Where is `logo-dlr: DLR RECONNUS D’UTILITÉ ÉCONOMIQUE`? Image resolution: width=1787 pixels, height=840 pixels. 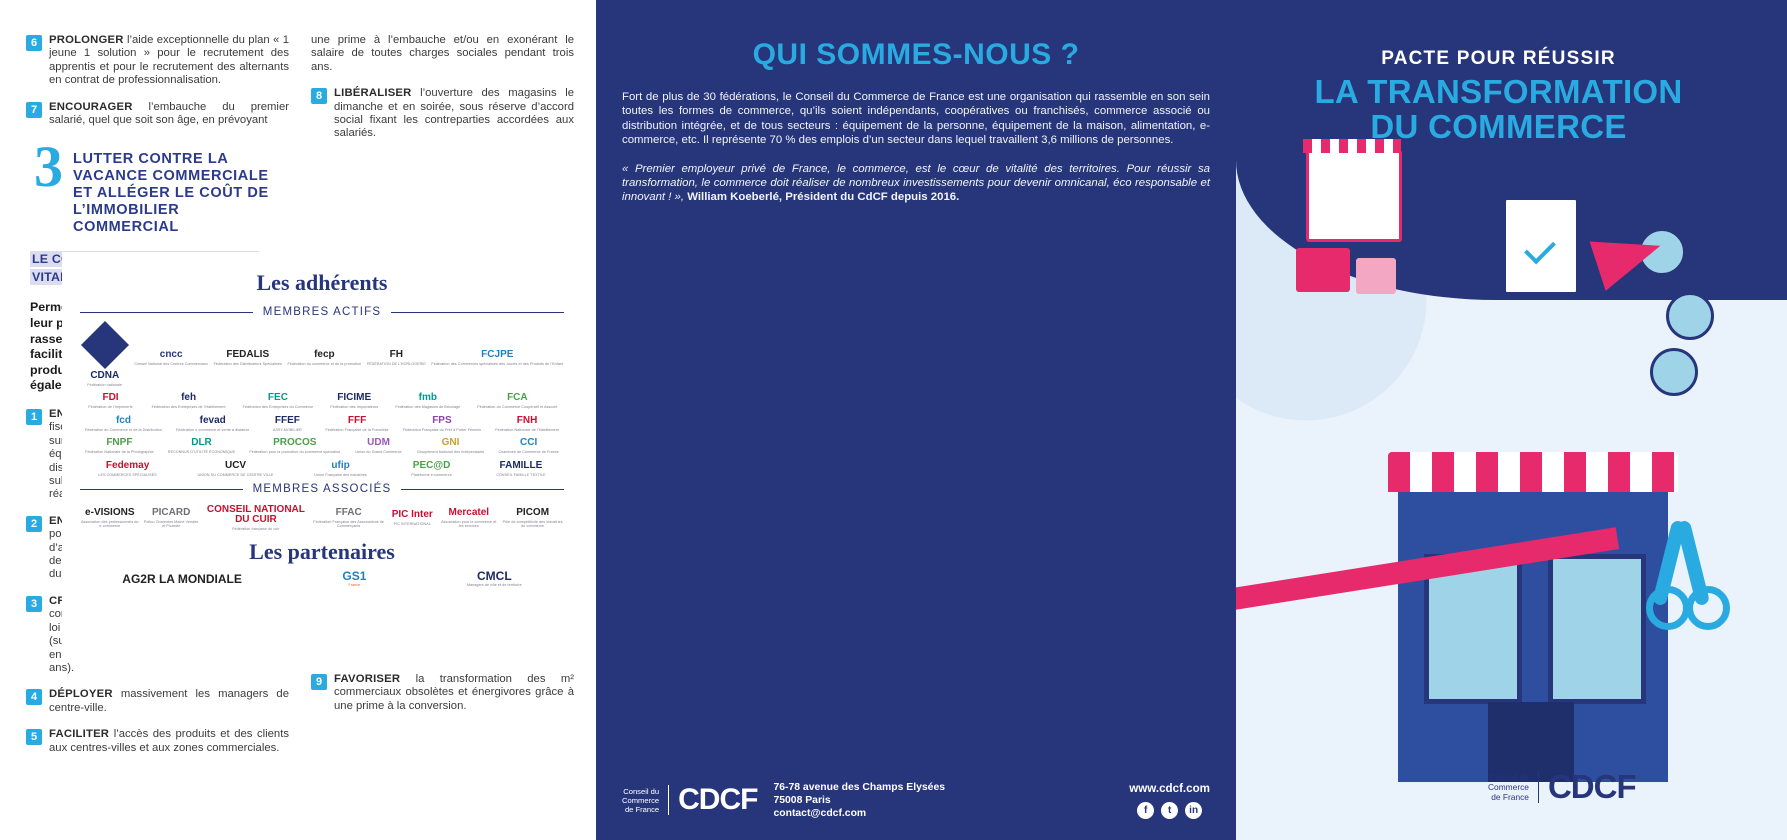
logo-dlr: DLR RECONNUS D’UTILITÉ ÉCONOMIQUE is located at coordinates (201, 446).